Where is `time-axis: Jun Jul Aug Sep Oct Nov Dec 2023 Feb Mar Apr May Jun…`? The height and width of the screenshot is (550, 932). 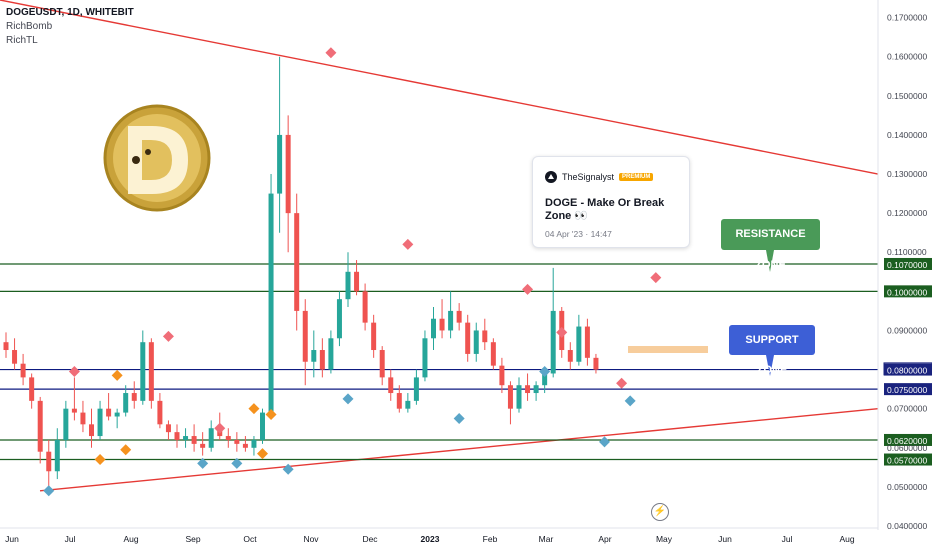 time-axis: Jun Jul Aug Sep Oct Nov Dec 2023 Feb Mar Apr May Jun… is located at coordinates (439, 535).